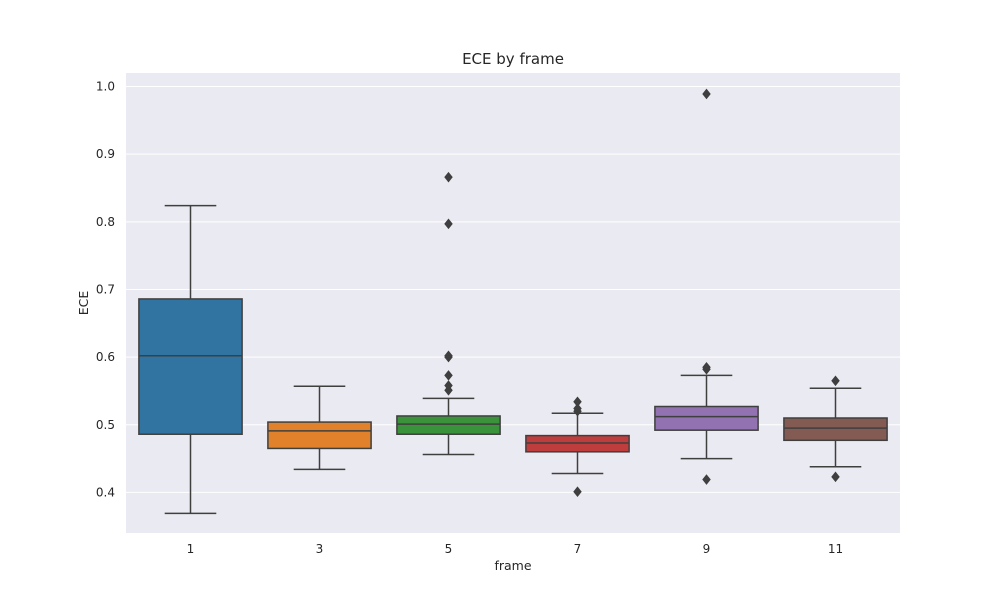 This screenshot has width=1000, height=604. What do you see at coordinates (515, 549) in the screenshot?
I see `x-tick-labels: 1 3 5 7 9 11` at bounding box center [515, 549].